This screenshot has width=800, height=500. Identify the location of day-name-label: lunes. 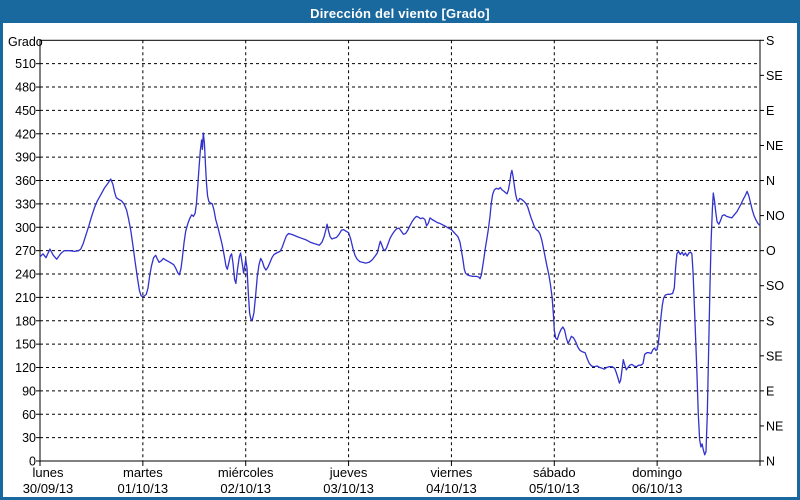
(48, 472).